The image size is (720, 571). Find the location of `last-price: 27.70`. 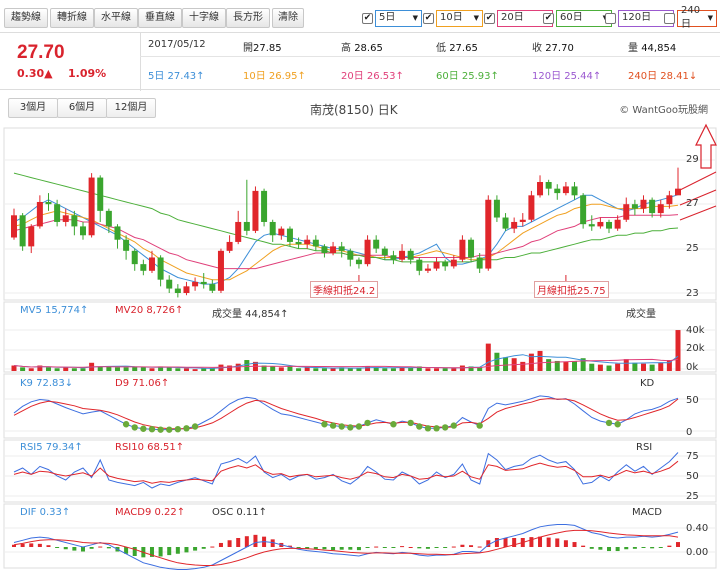

last-price: 27.70 is located at coordinates (41, 52).